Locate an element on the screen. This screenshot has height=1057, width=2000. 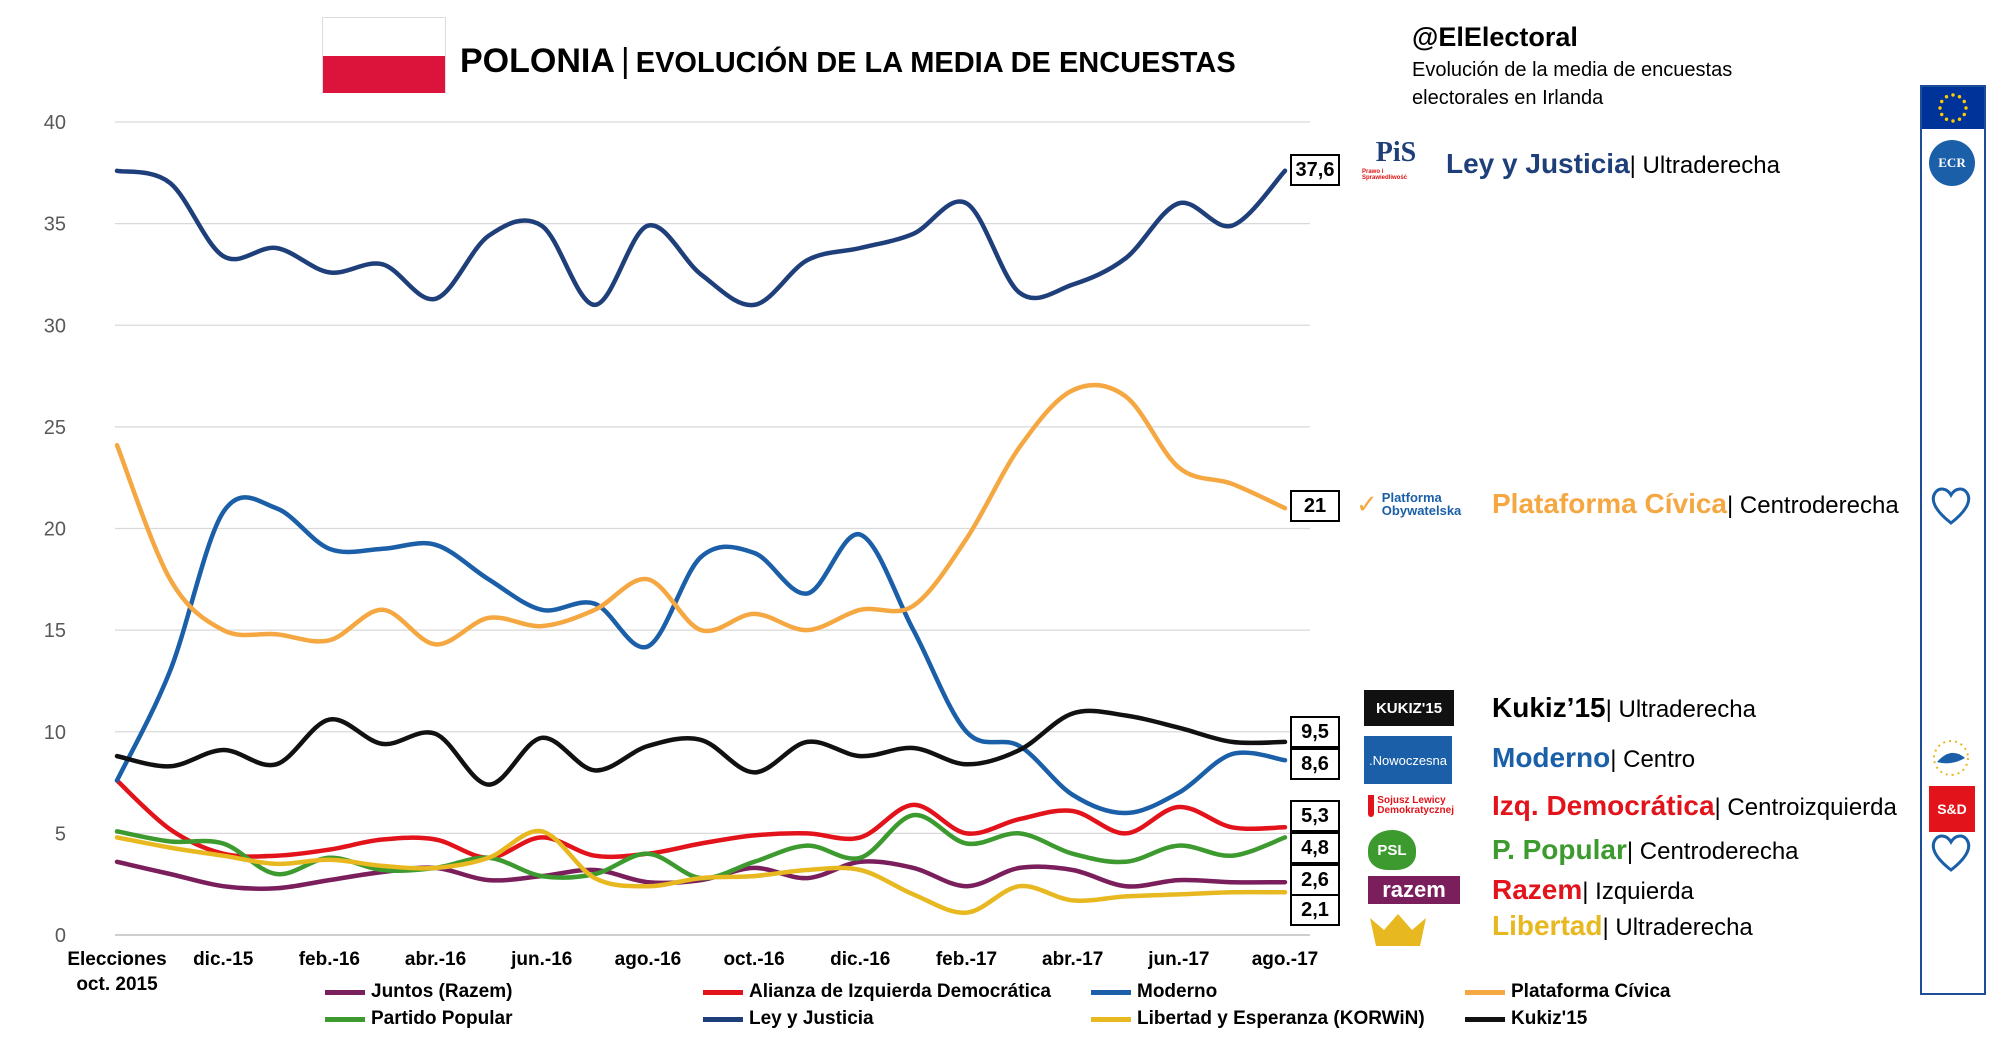
legend-label: Plataforma Cívica is located at coordinates (1591, 991).